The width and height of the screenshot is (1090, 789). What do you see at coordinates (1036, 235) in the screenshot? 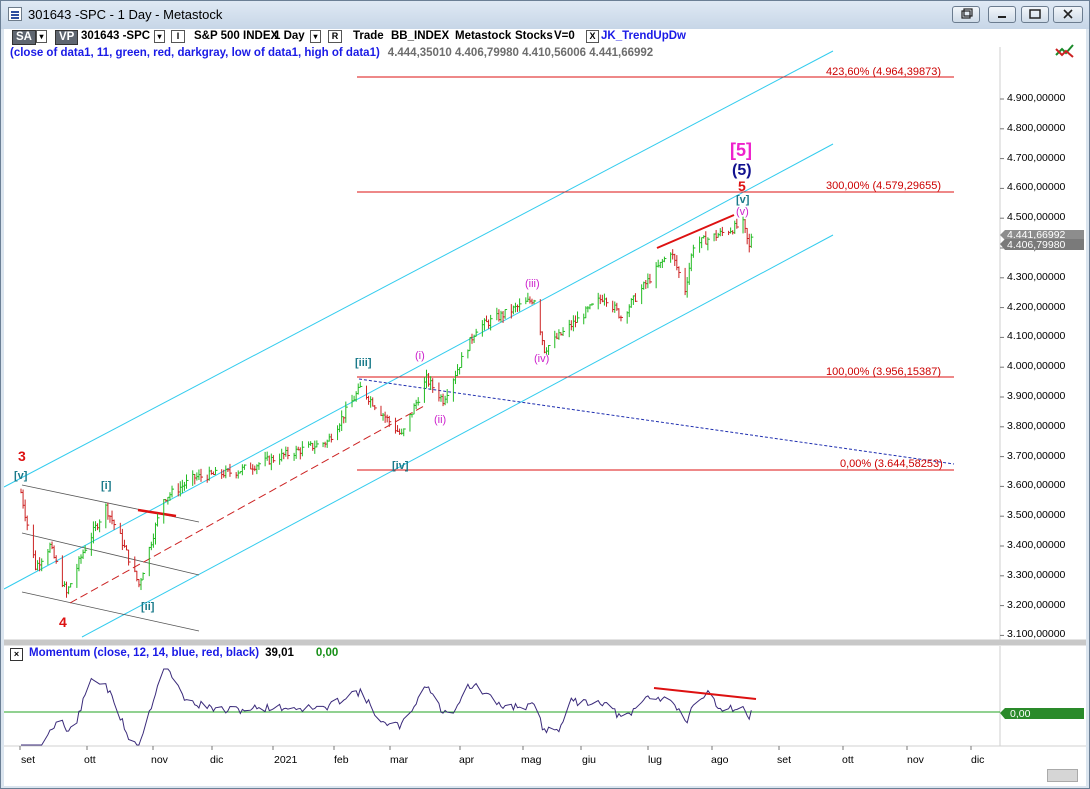
I see `last-high-label: 4.441,66992` at bounding box center [1036, 235].